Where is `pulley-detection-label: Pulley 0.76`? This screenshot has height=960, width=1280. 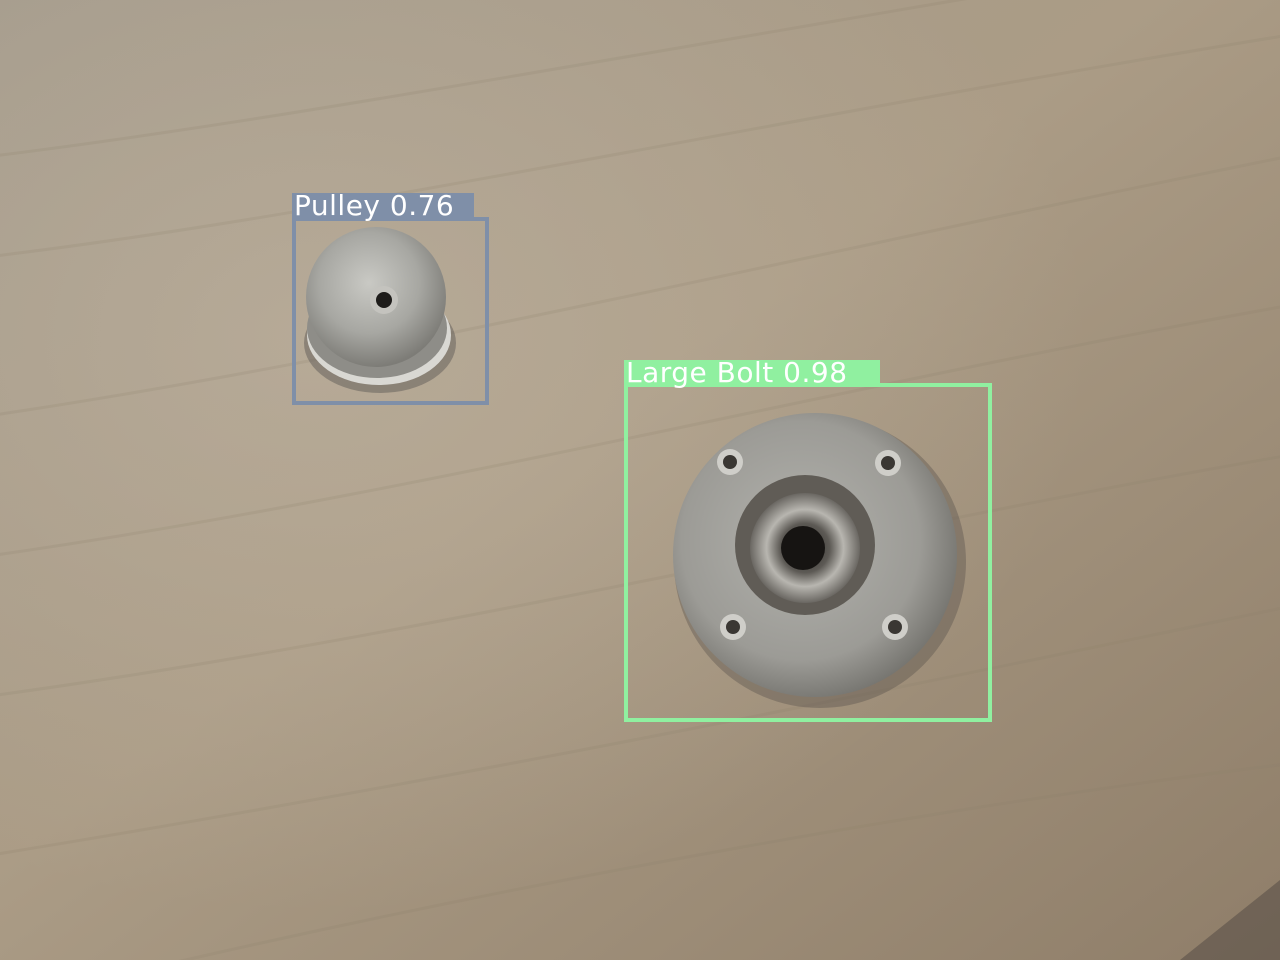
pulley-detection-label: Pulley 0.76 is located at coordinates (383, 206).